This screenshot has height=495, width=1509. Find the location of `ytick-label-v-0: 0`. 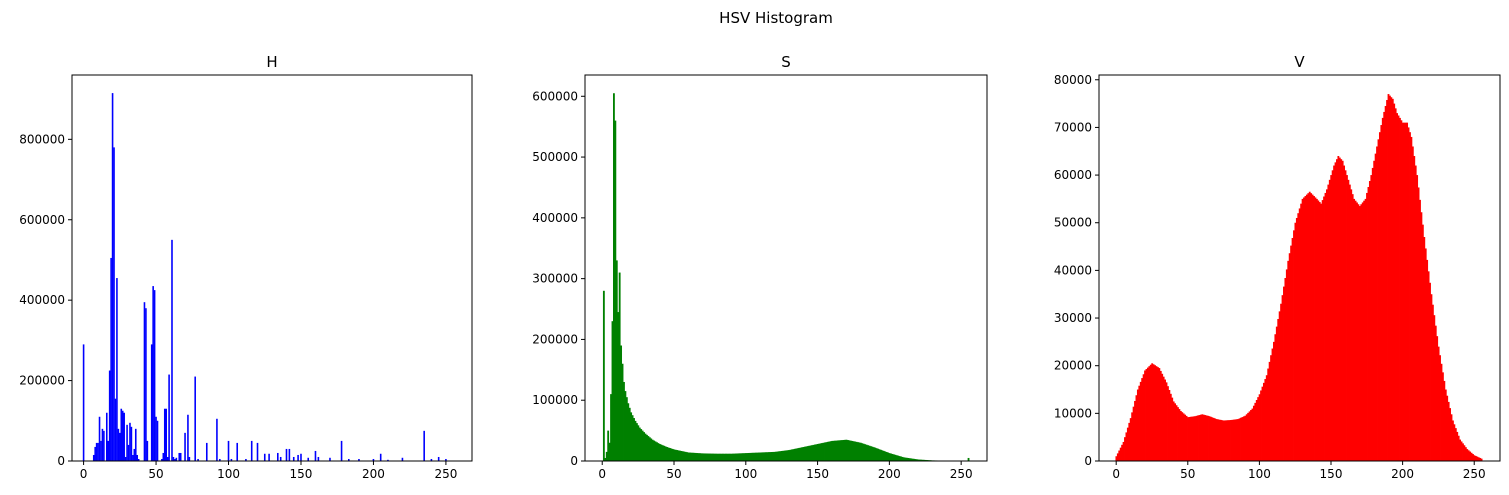

ytick-label-v-0: 0 is located at coordinates (1088, 461).